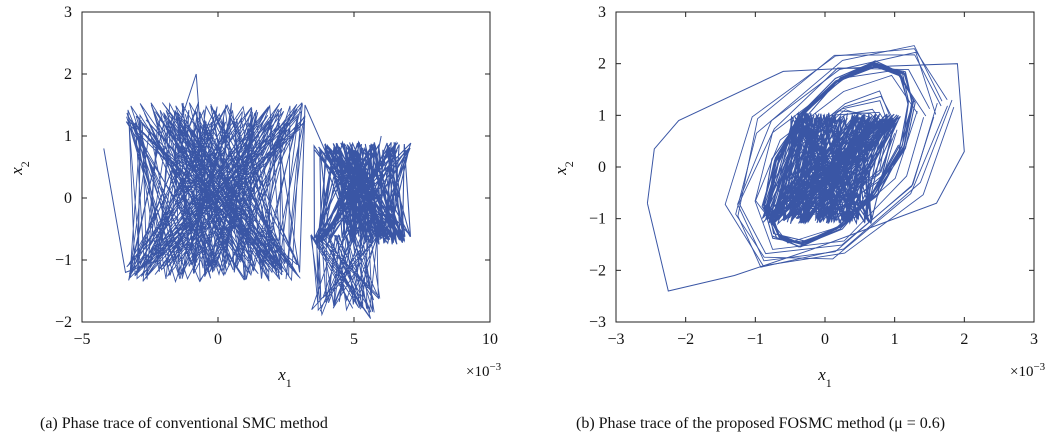 The width and height of the screenshot is (1064, 440). Describe the element at coordinates (284, 377) in the screenshot. I see `panel-a-x-axis-label: x1` at that location.